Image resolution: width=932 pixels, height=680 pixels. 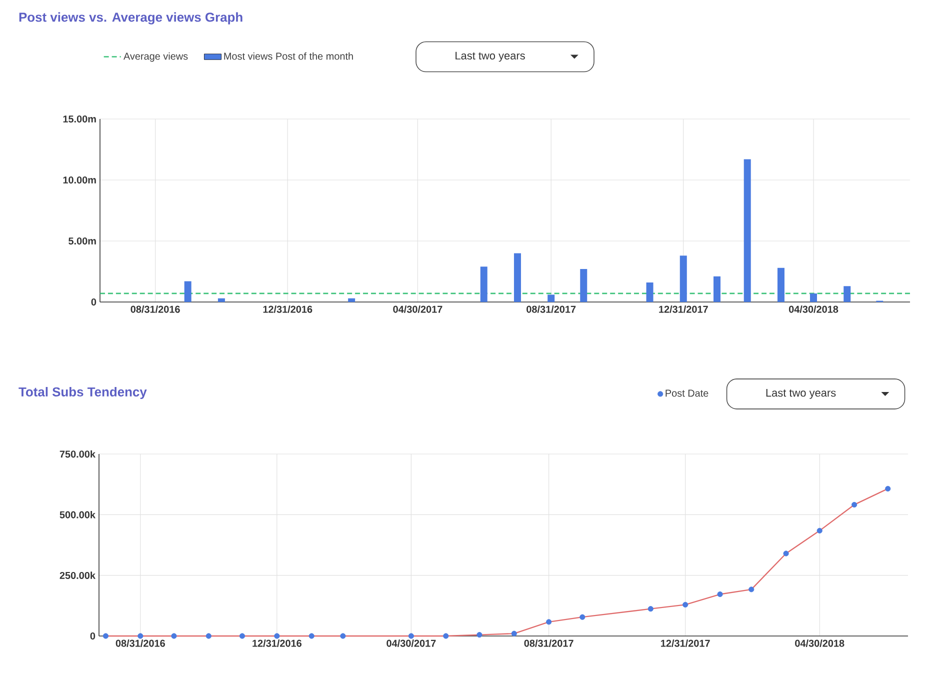 I want to click on y-tick-label: 5.00m, so click(x=82, y=241).